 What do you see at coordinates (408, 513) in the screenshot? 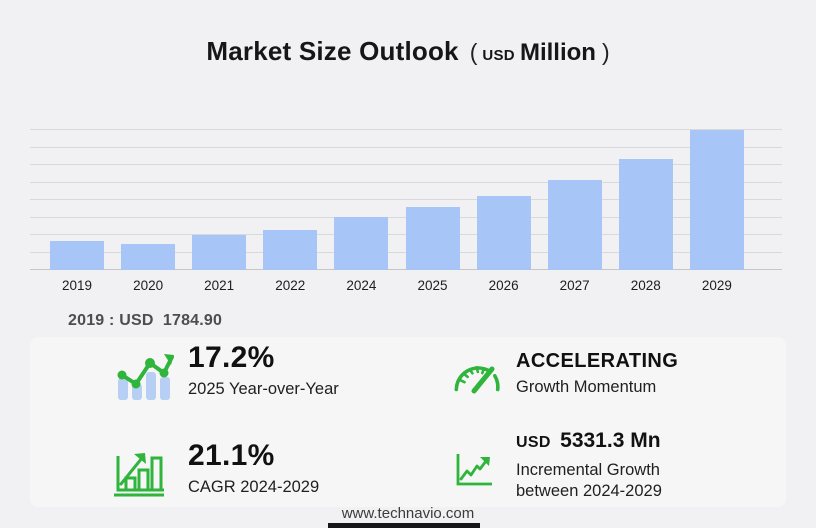
I see `website-url: www.technavio.com` at bounding box center [408, 513].